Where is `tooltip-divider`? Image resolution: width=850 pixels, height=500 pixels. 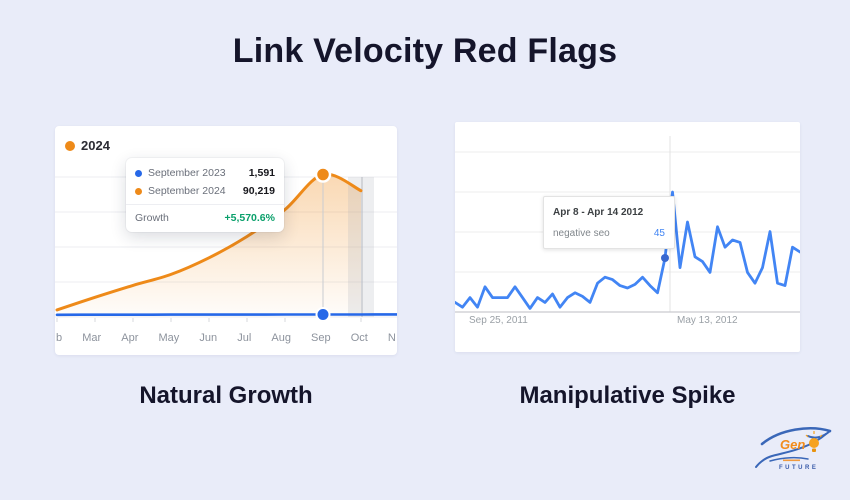
tooltip-divider is located at coordinates (205, 204).